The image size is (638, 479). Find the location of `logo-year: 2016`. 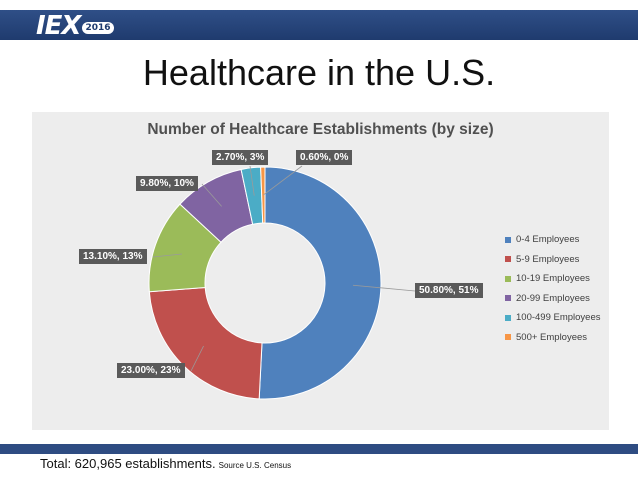

logo-year: 2016 is located at coordinates (98, 27).